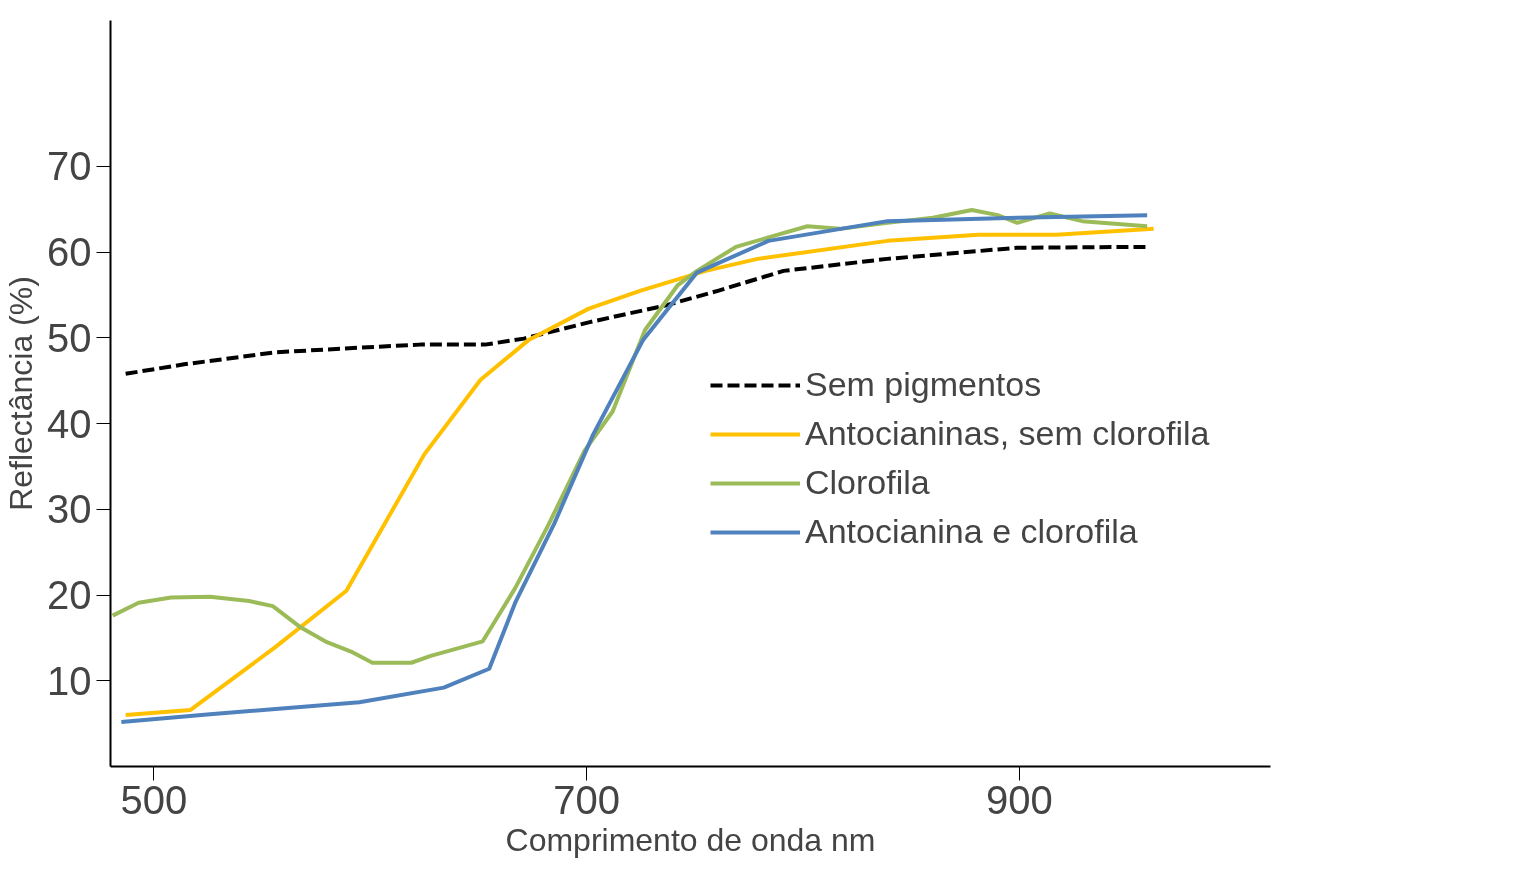 The width and height of the screenshot is (1517, 876). Describe the element at coordinates (867, 482) in the screenshot. I see `legend-label: Clorofila` at that location.